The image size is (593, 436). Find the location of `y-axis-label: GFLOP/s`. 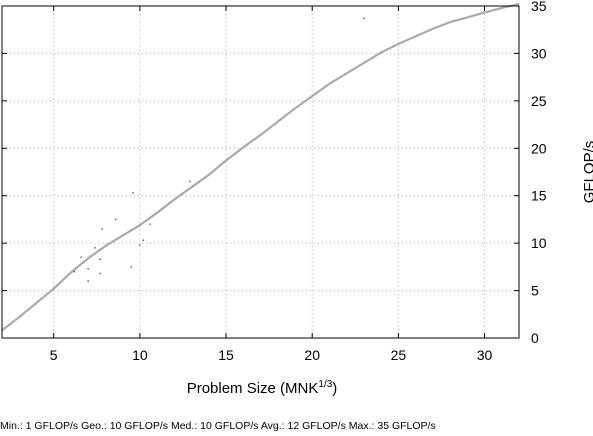

y-axis-label: GFLOP/s is located at coordinates (587, 172).